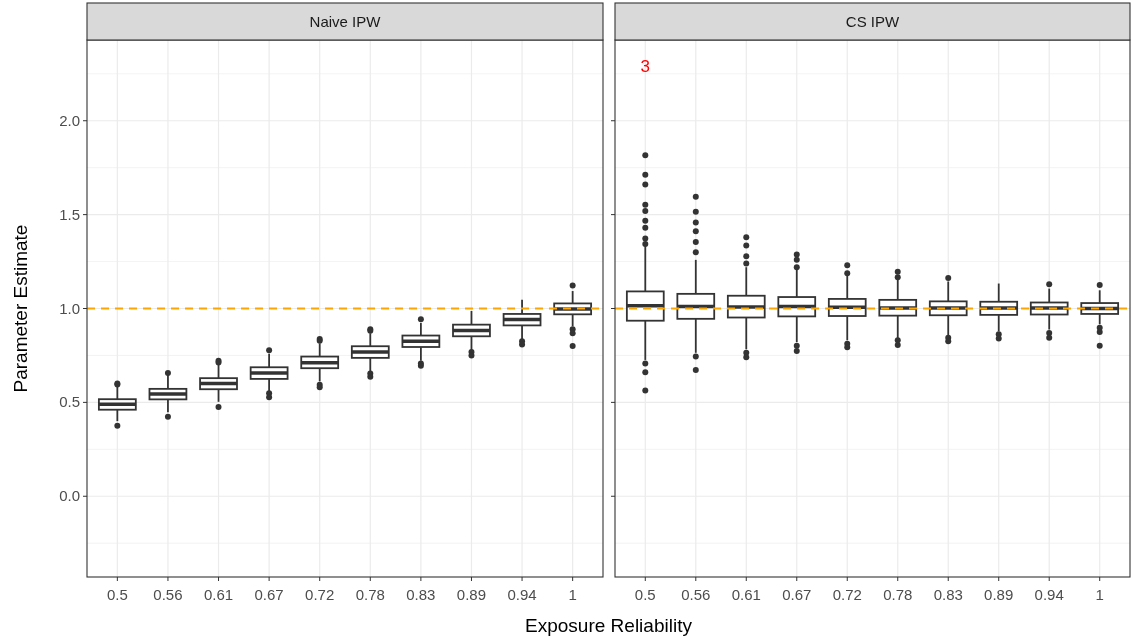 This screenshot has width=1133, height=643. What do you see at coordinates (345, 21) in the screenshot?
I see `chart-title: Naive IPW` at bounding box center [345, 21].